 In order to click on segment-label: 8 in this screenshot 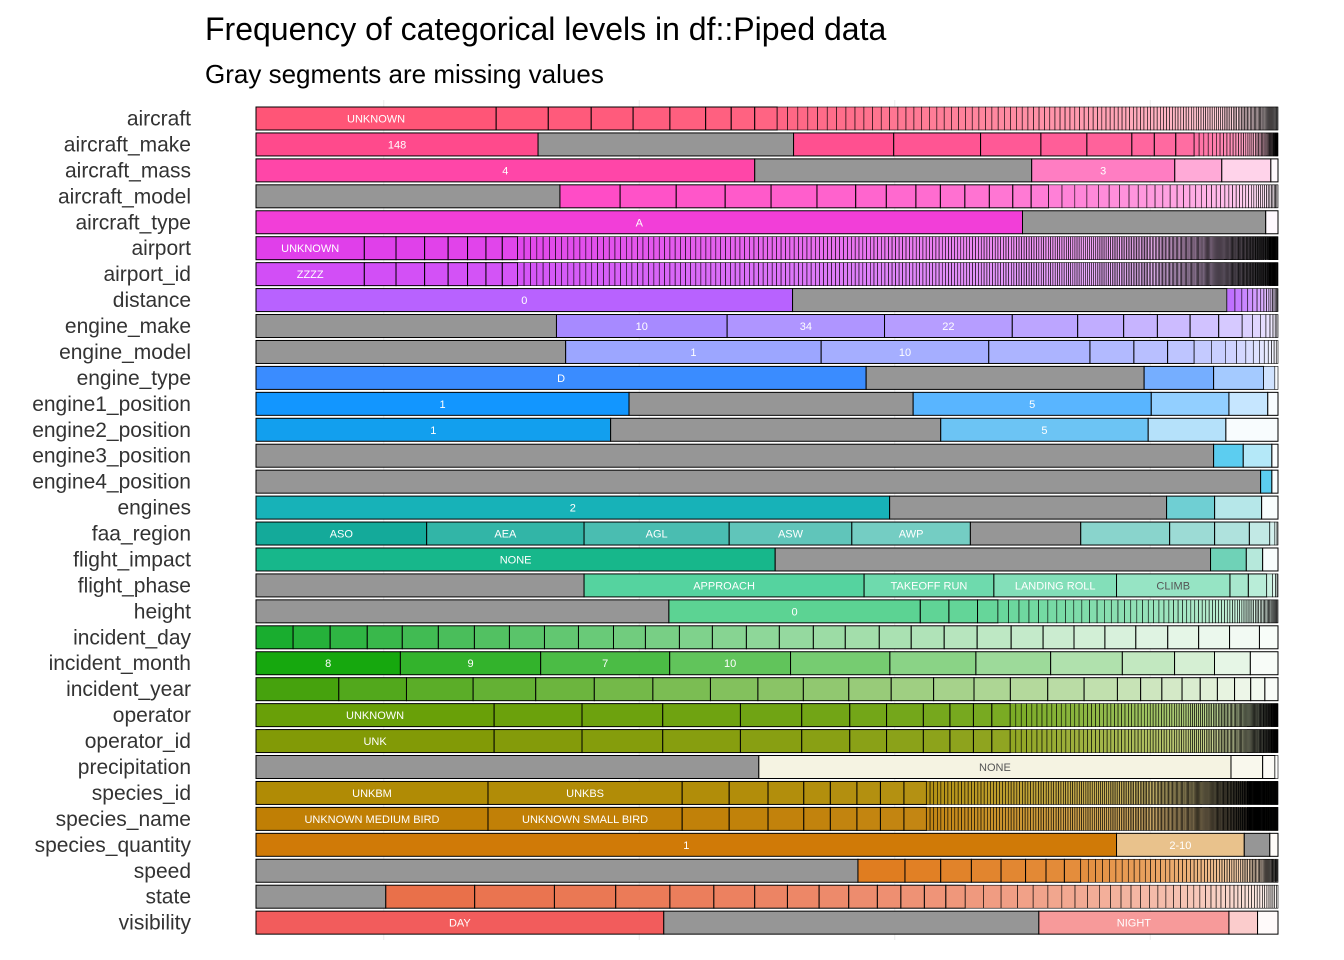, I will do `click(328, 664)`.